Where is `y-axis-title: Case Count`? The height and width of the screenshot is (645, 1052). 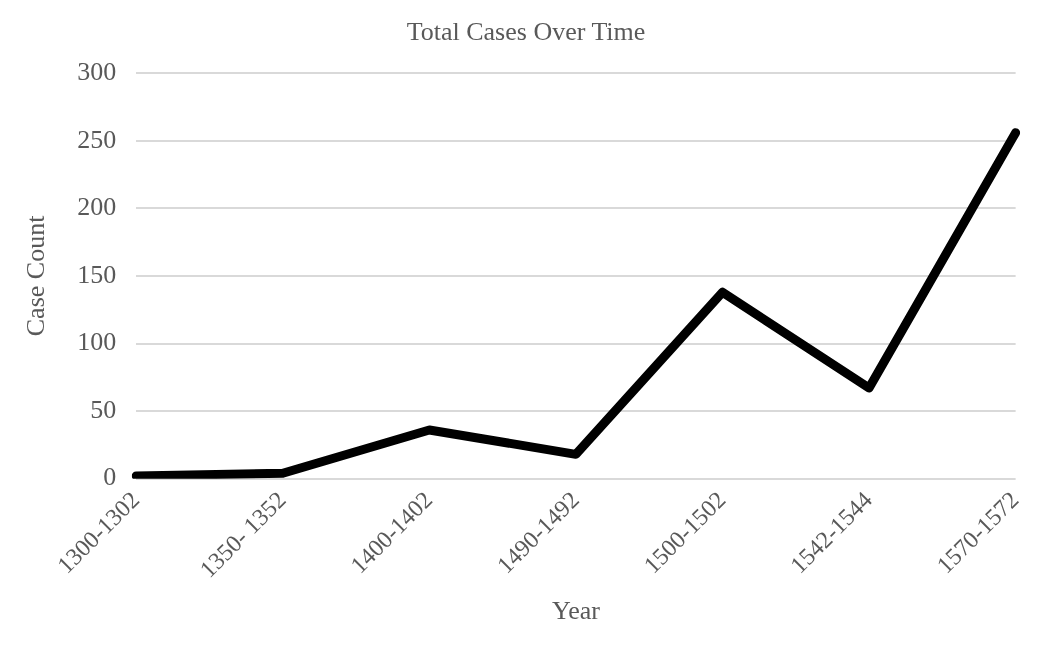 y-axis-title: Case Count is located at coordinates (36, 275).